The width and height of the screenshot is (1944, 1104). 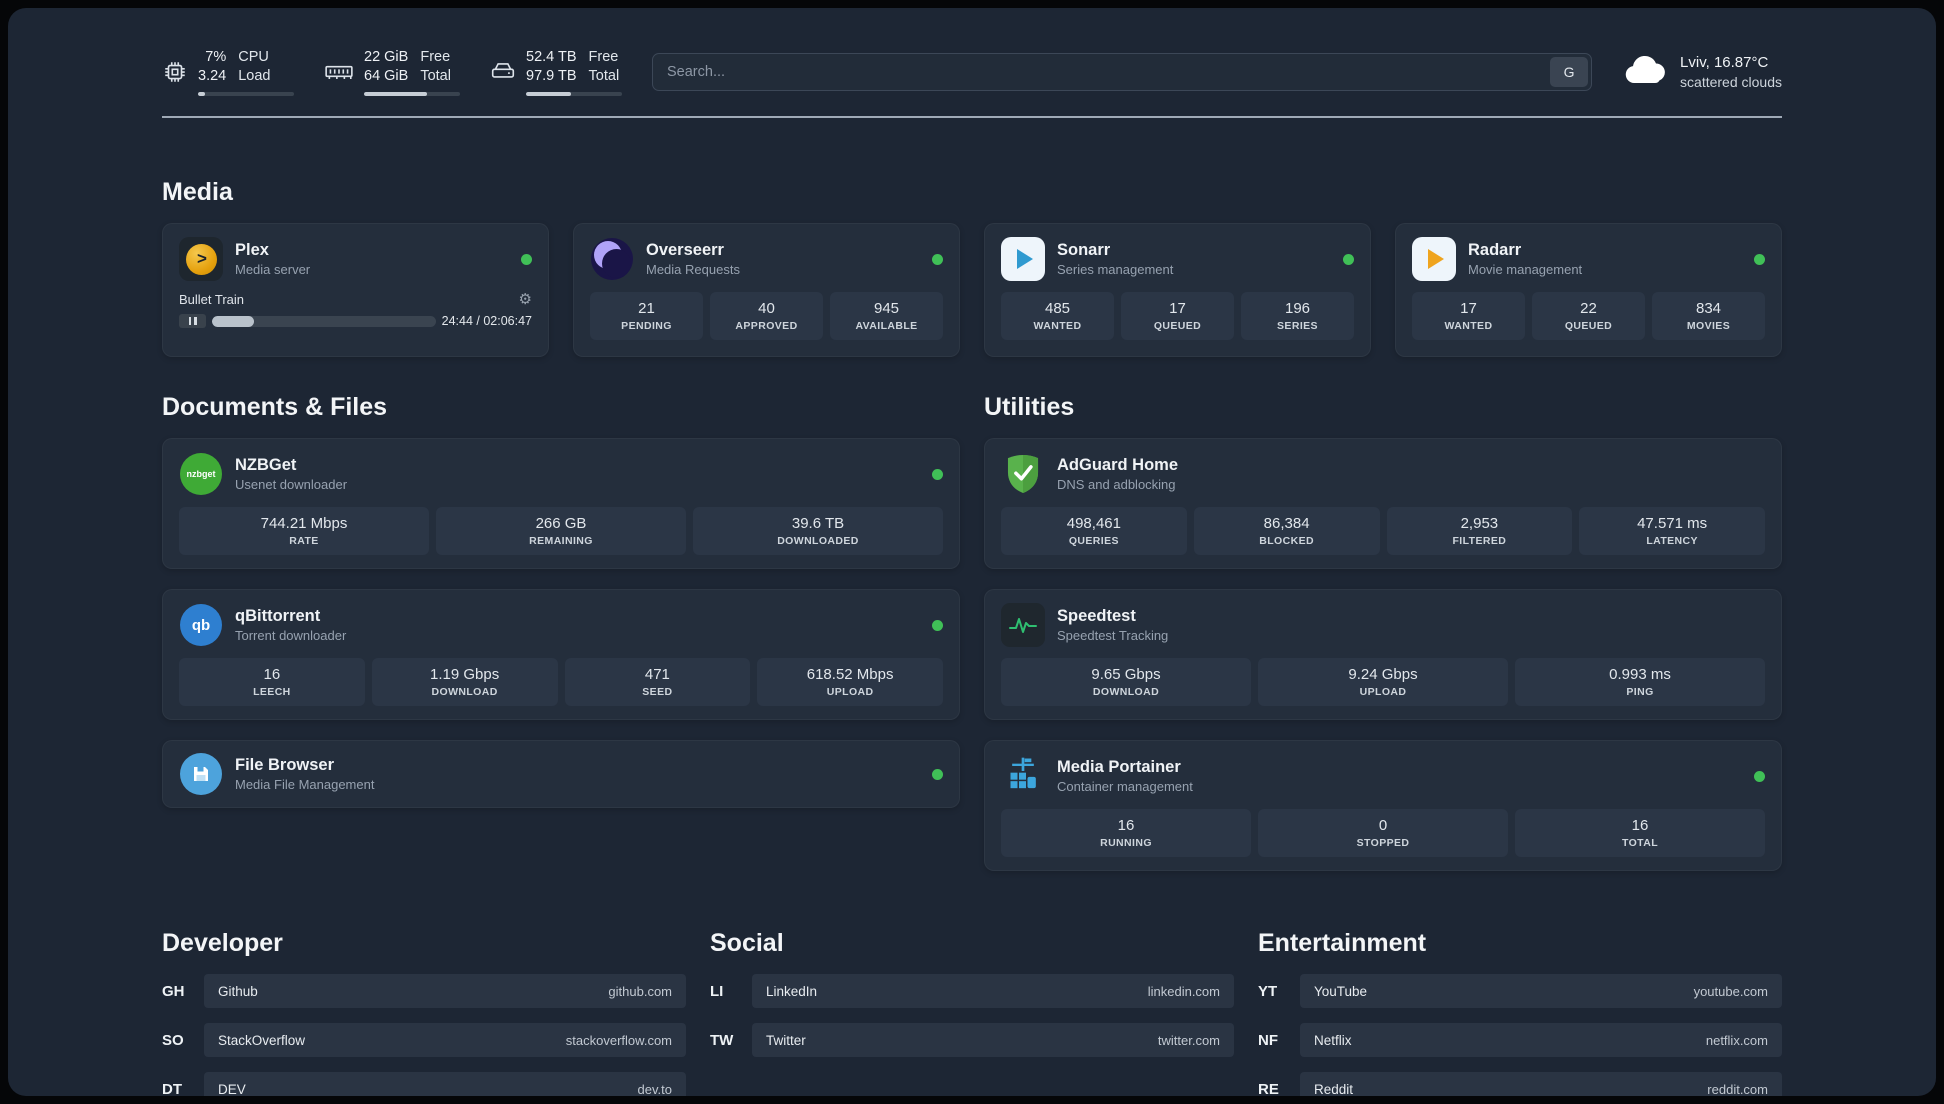 What do you see at coordinates (972, 991) in the screenshot?
I see `bookmark-linkedin: LI LinkedIn linkedin.com` at bounding box center [972, 991].